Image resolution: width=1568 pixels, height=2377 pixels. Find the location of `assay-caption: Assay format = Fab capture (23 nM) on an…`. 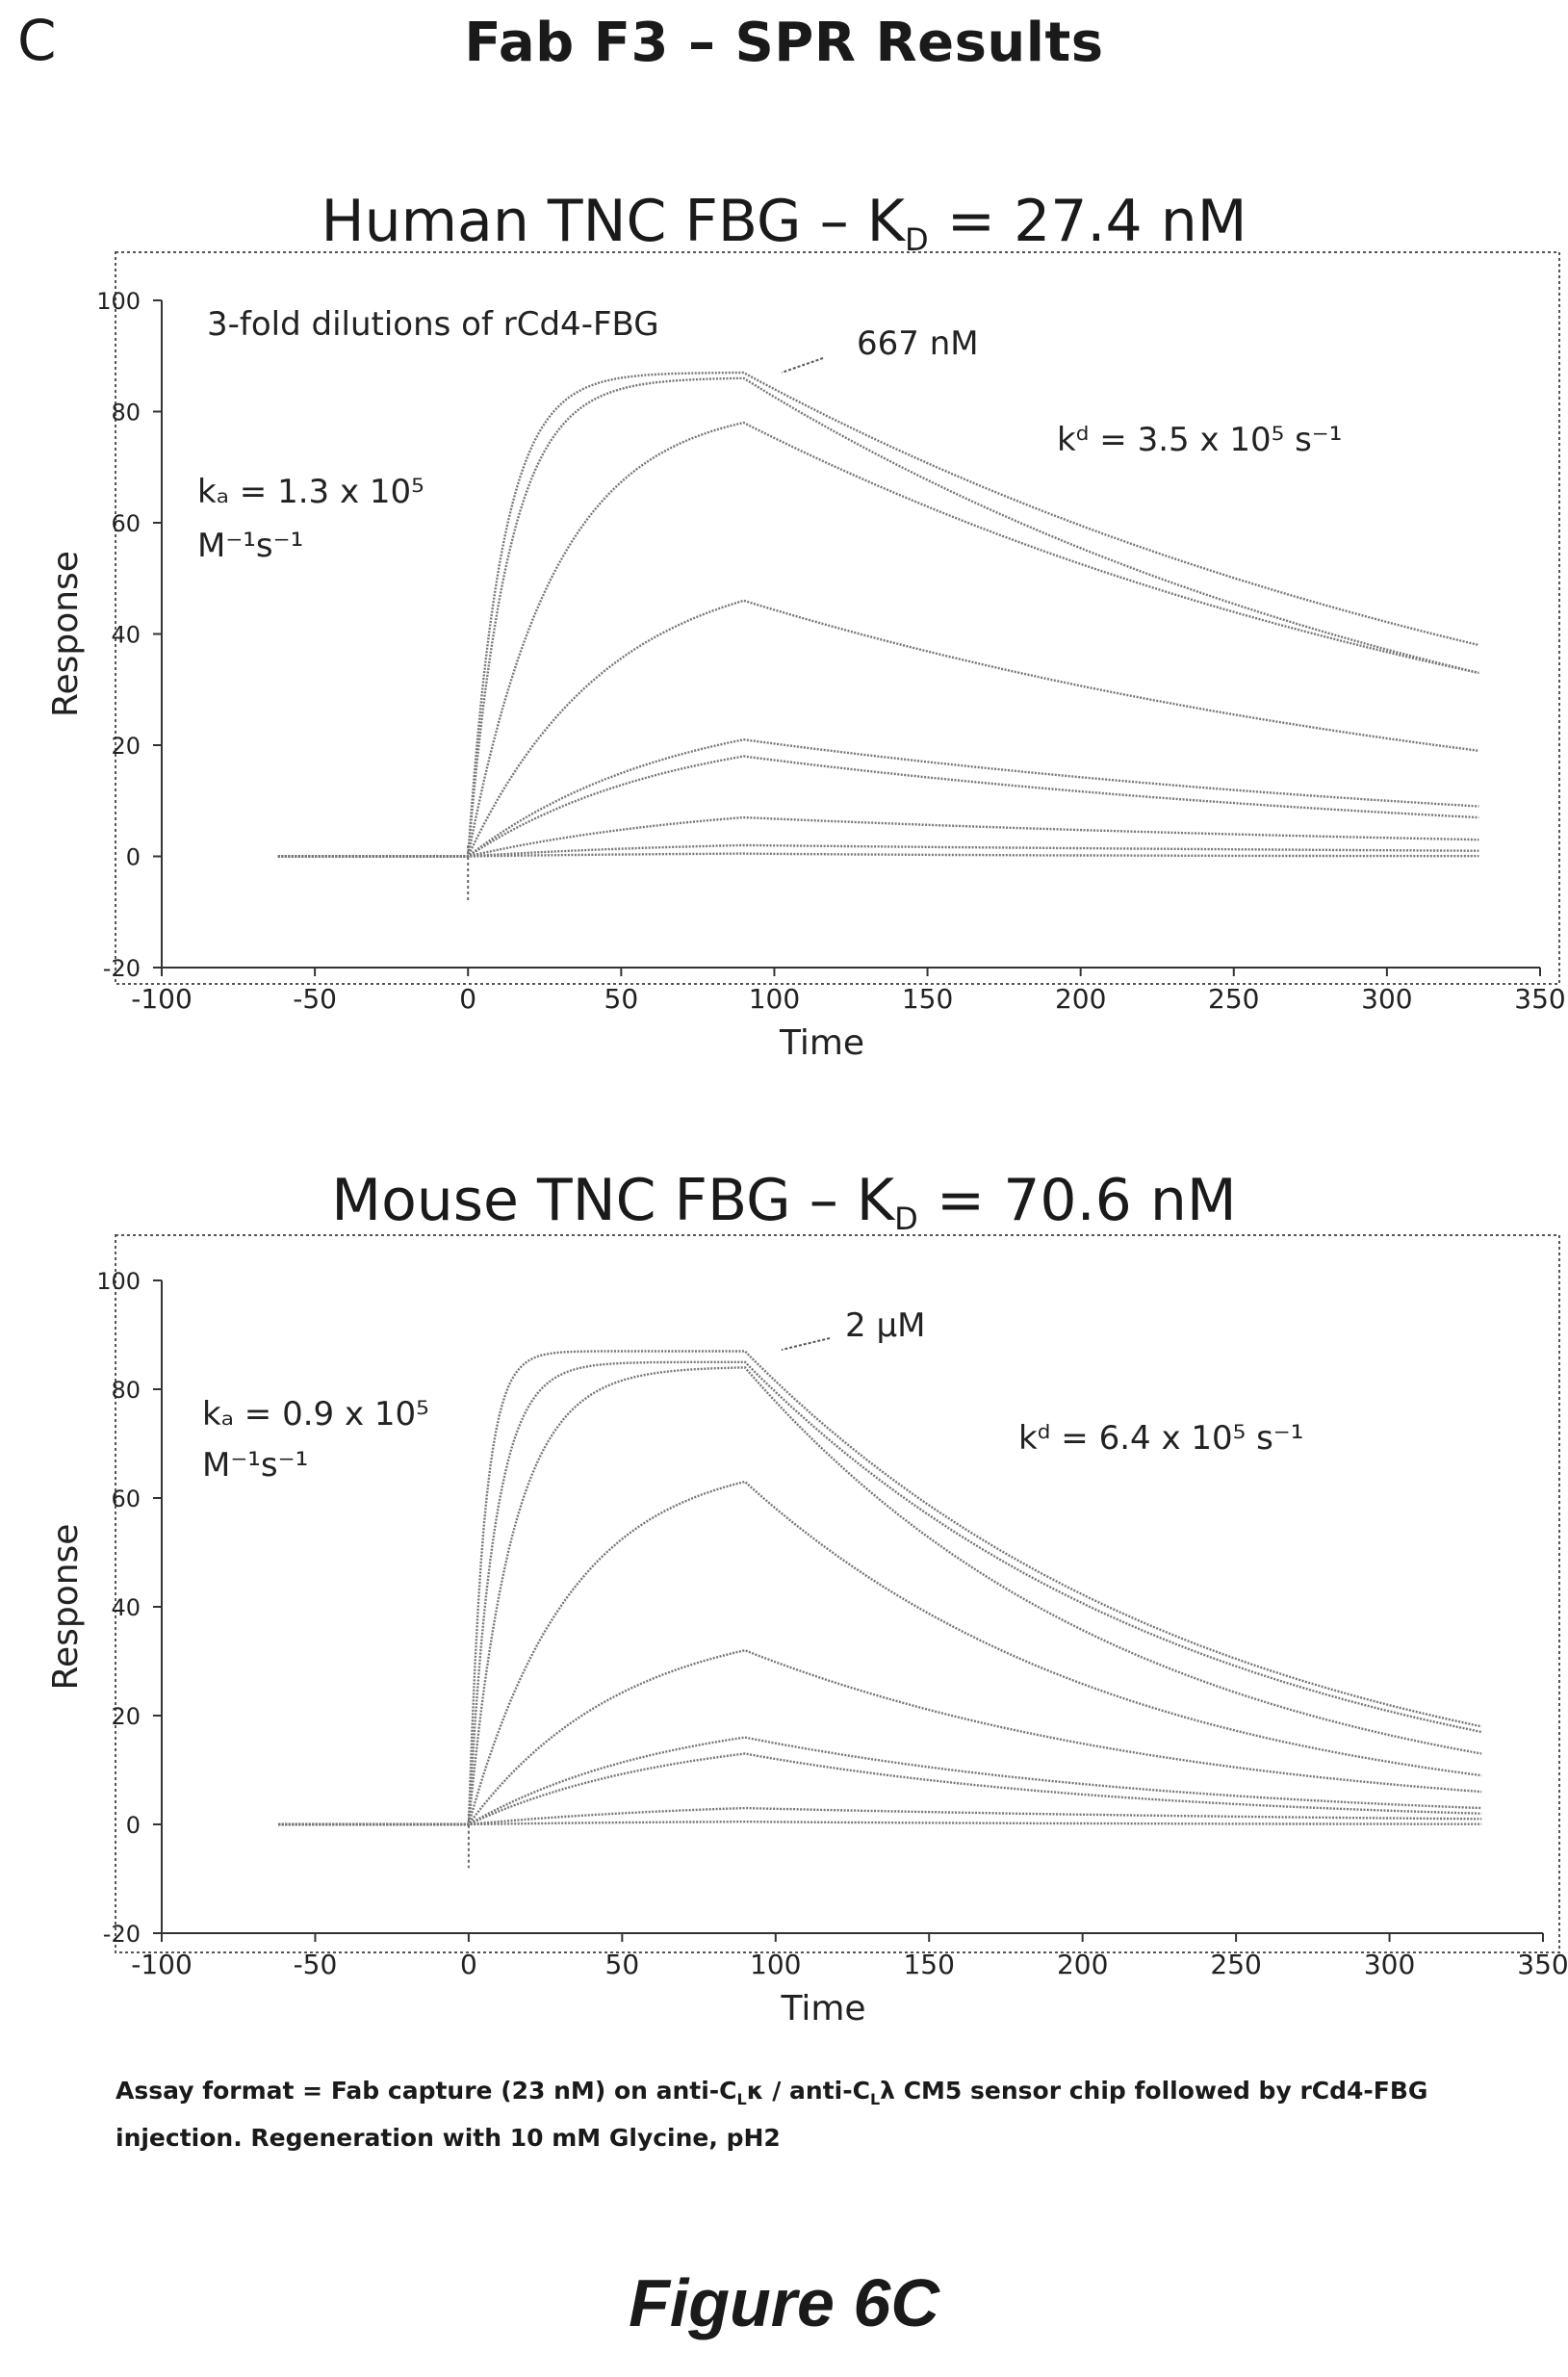

assay-caption: Assay format = Fab capture (23 nM) on an… is located at coordinates (814, 2114).